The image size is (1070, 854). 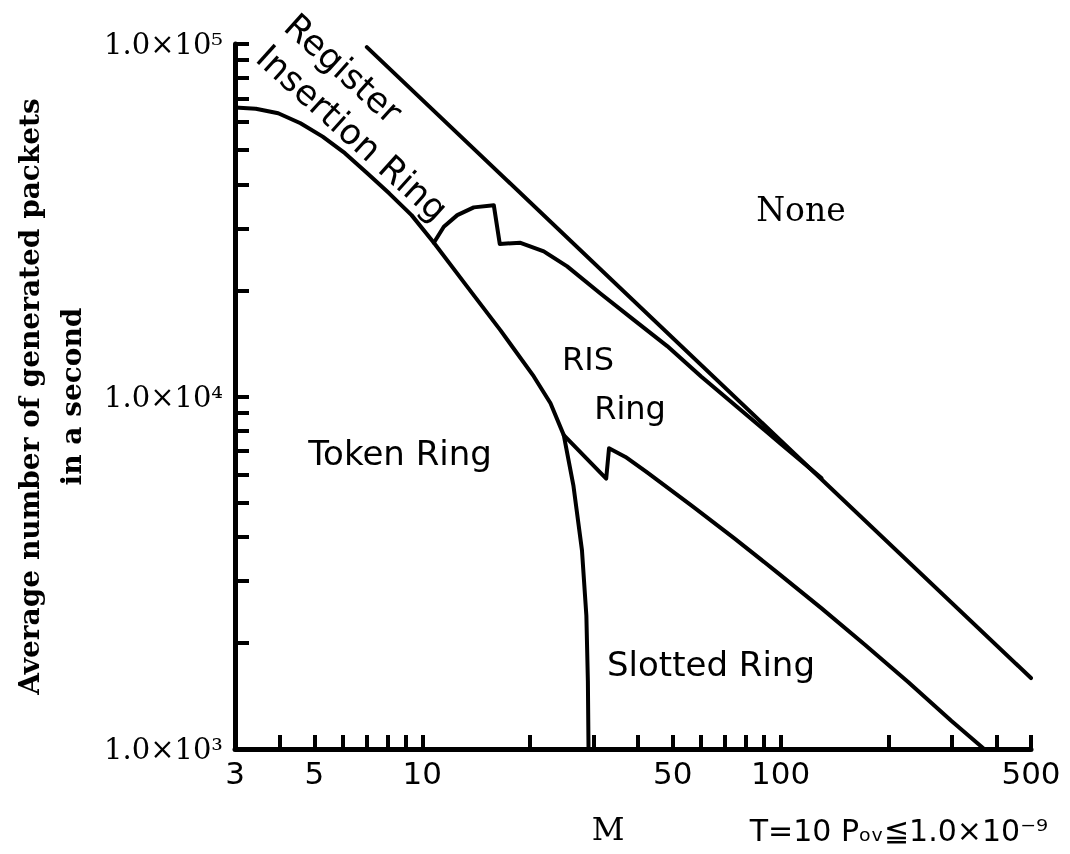 What do you see at coordinates (801, 209) in the screenshot?
I see `annotation: None` at bounding box center [801, 209].